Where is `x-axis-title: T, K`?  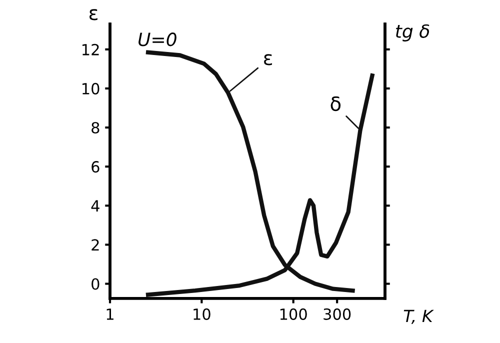 x-axis-title: T, K is located at coordinates (419, 317).